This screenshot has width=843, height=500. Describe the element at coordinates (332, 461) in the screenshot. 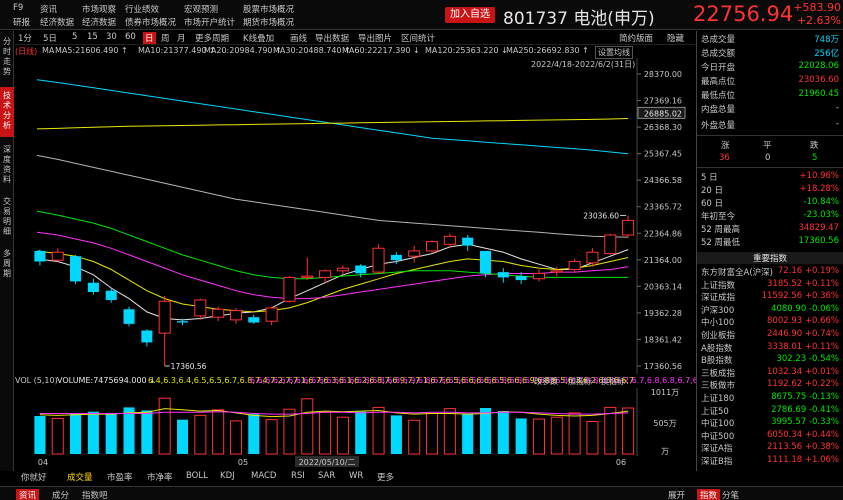

I see `x-axis: 04 05 2022/05/10/二 06` at that location.